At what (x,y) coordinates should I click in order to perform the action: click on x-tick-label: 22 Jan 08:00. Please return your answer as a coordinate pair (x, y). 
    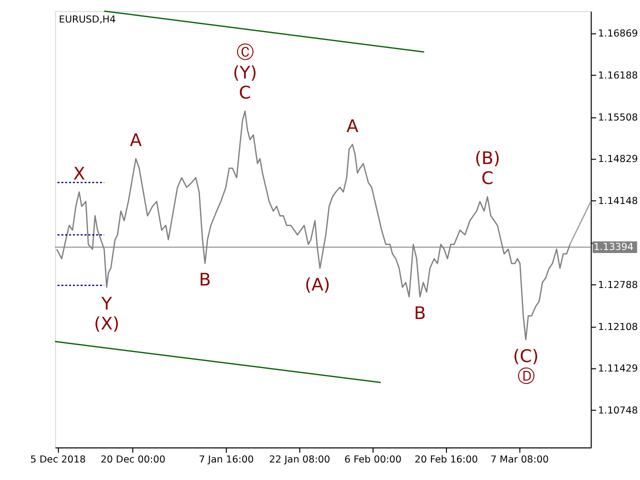
    Looking at the image, I should click on (299, 460).